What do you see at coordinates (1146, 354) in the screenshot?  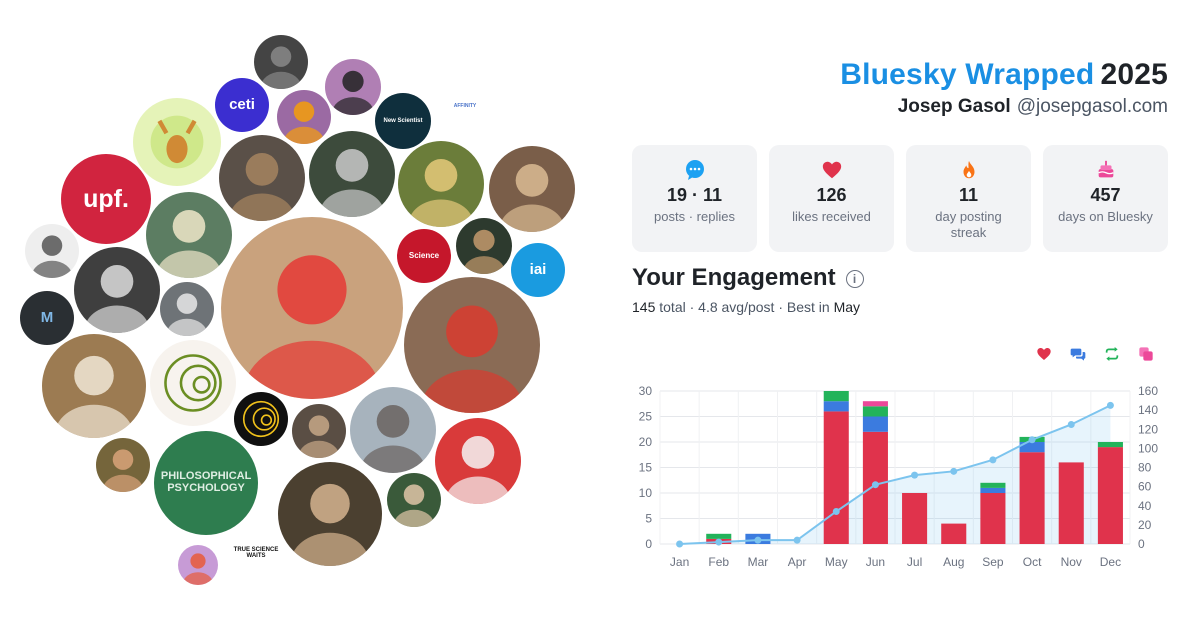 I see `quotes-squares-icon` at bounding box center [1146, 354].